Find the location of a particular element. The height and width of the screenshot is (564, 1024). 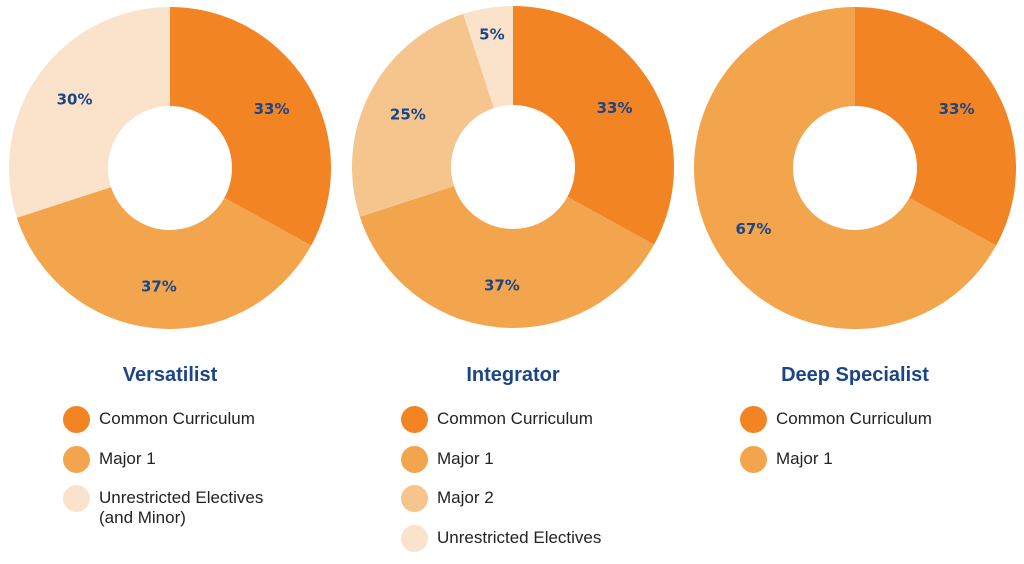

data-label: 30% is located at coordinates (75, 100).